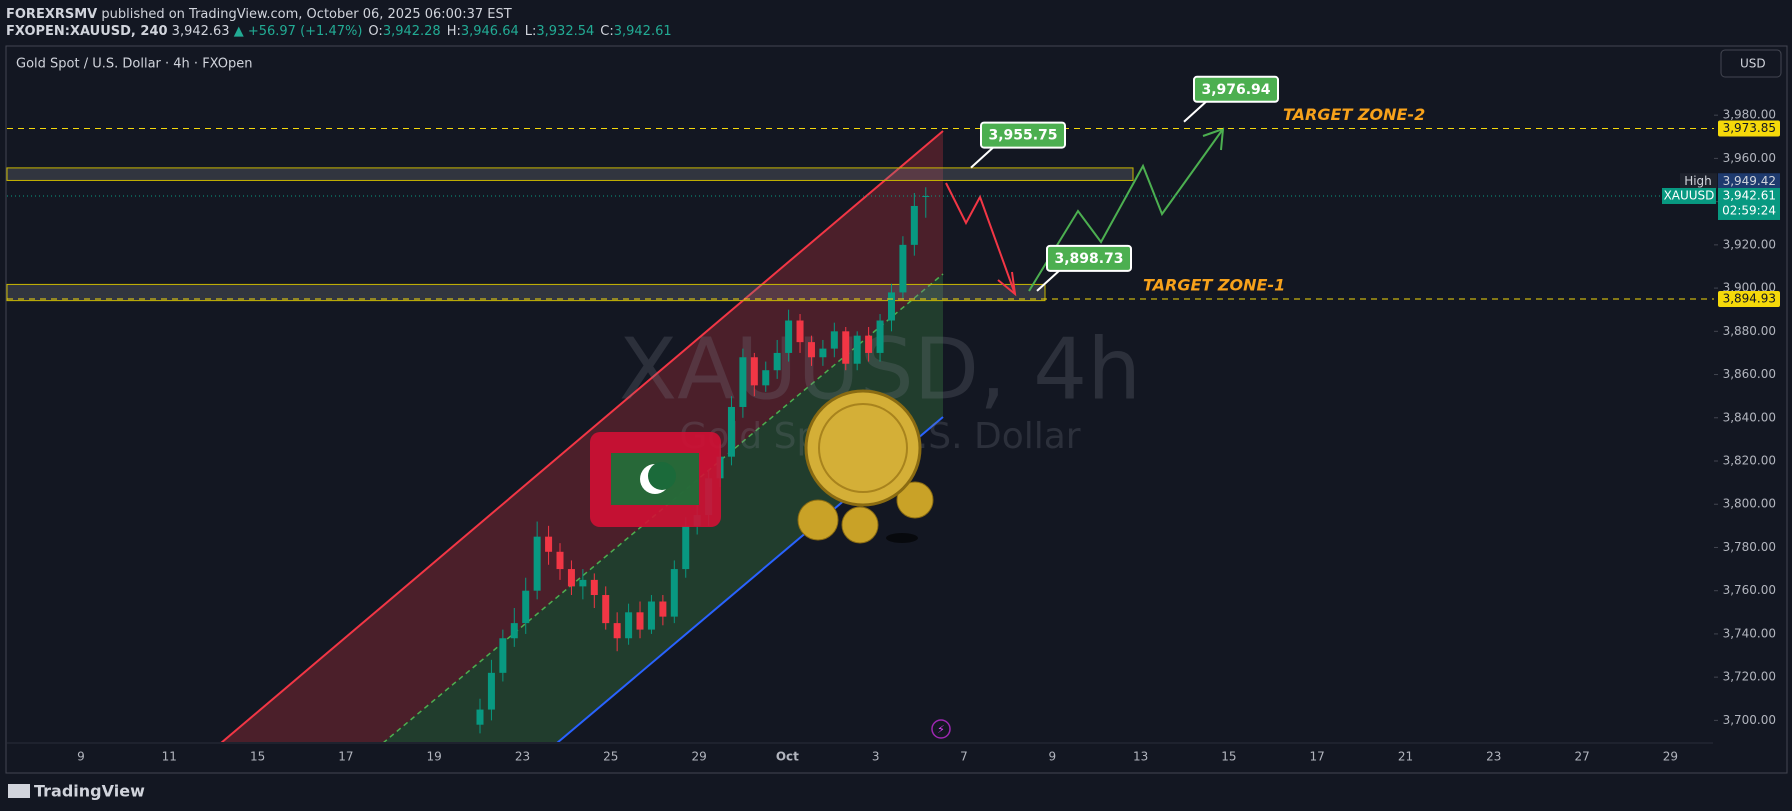 The width and height of the screenshot is (1792, 811). I want to click on last-tag-box, so click(1749, 203).